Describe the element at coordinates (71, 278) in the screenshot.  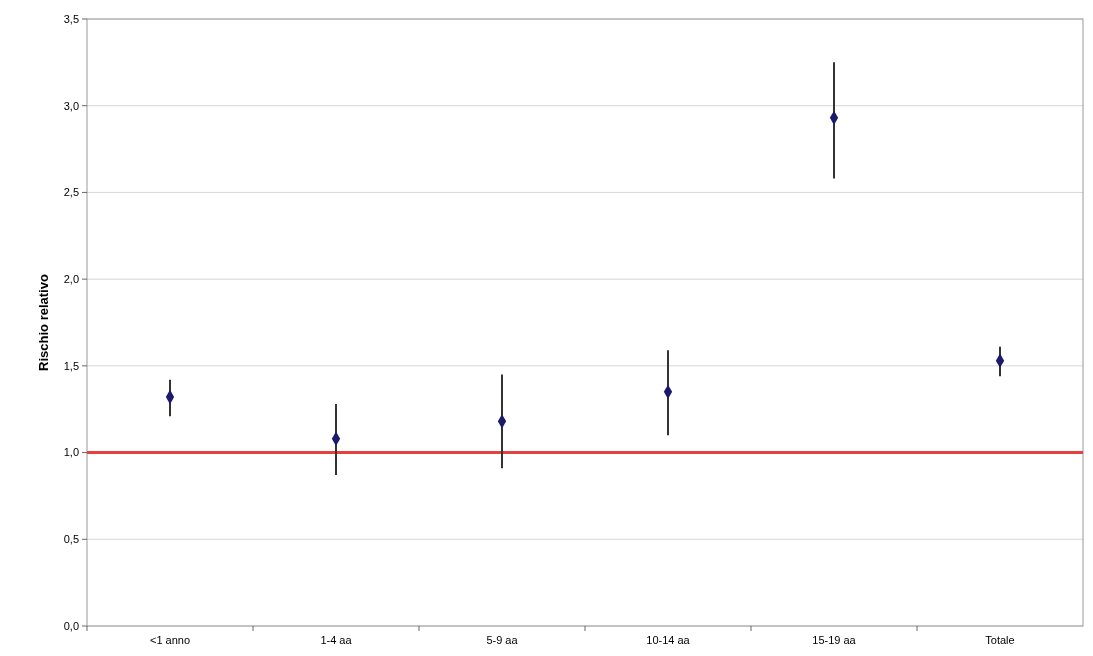
I see `y-tick-label: 2,0` at that location.